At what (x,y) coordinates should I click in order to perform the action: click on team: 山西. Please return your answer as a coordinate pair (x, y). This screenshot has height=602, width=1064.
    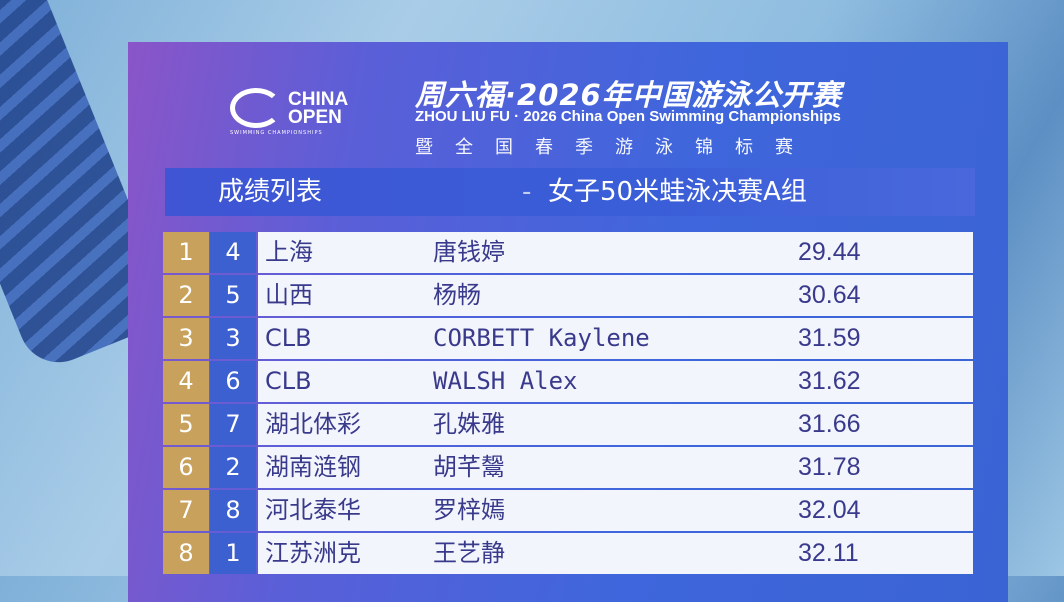
    Looking at the image, I should click on (289, 295).